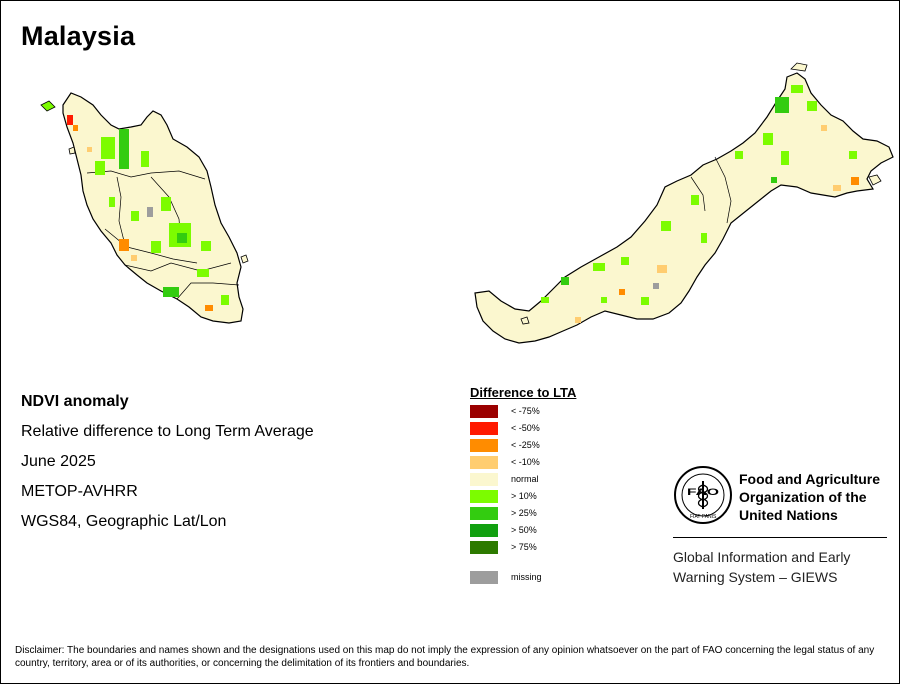 This screenshot has width=900, height=685. Describe the element at coordinates (78, 36) in the screenshot. I see `map-title: Malaysia` at that location.